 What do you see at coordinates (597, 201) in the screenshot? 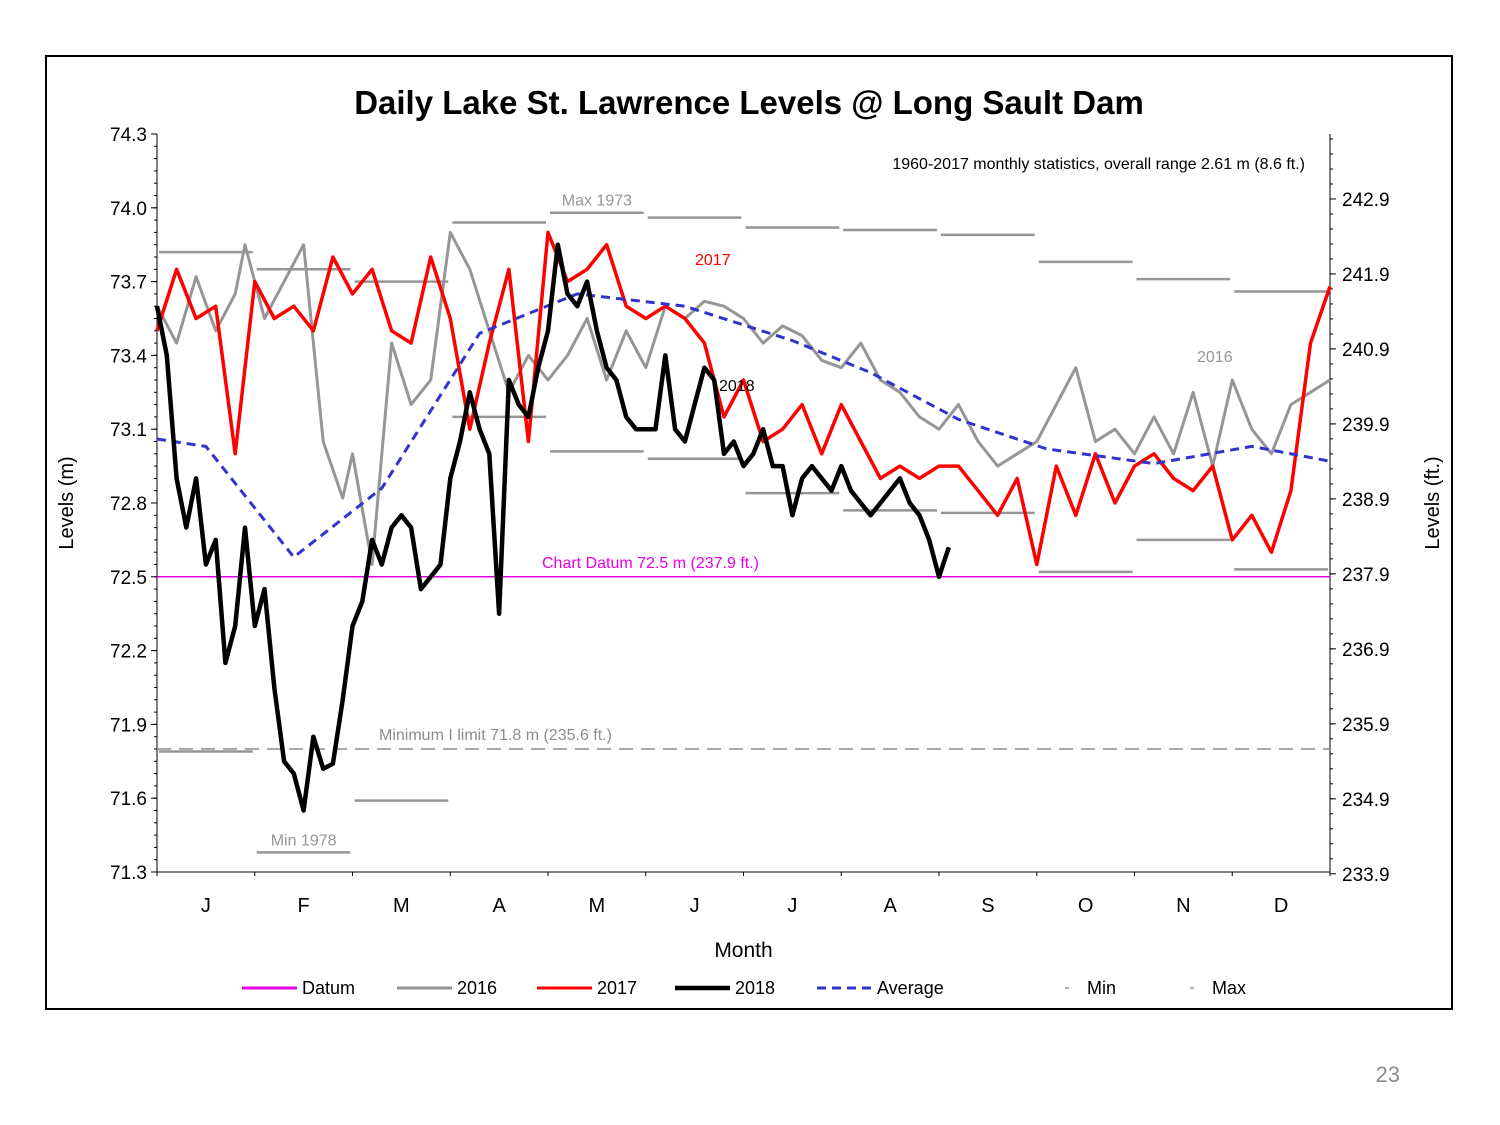
I see `max-label: Max 1973` at bounding box center [597, 201].